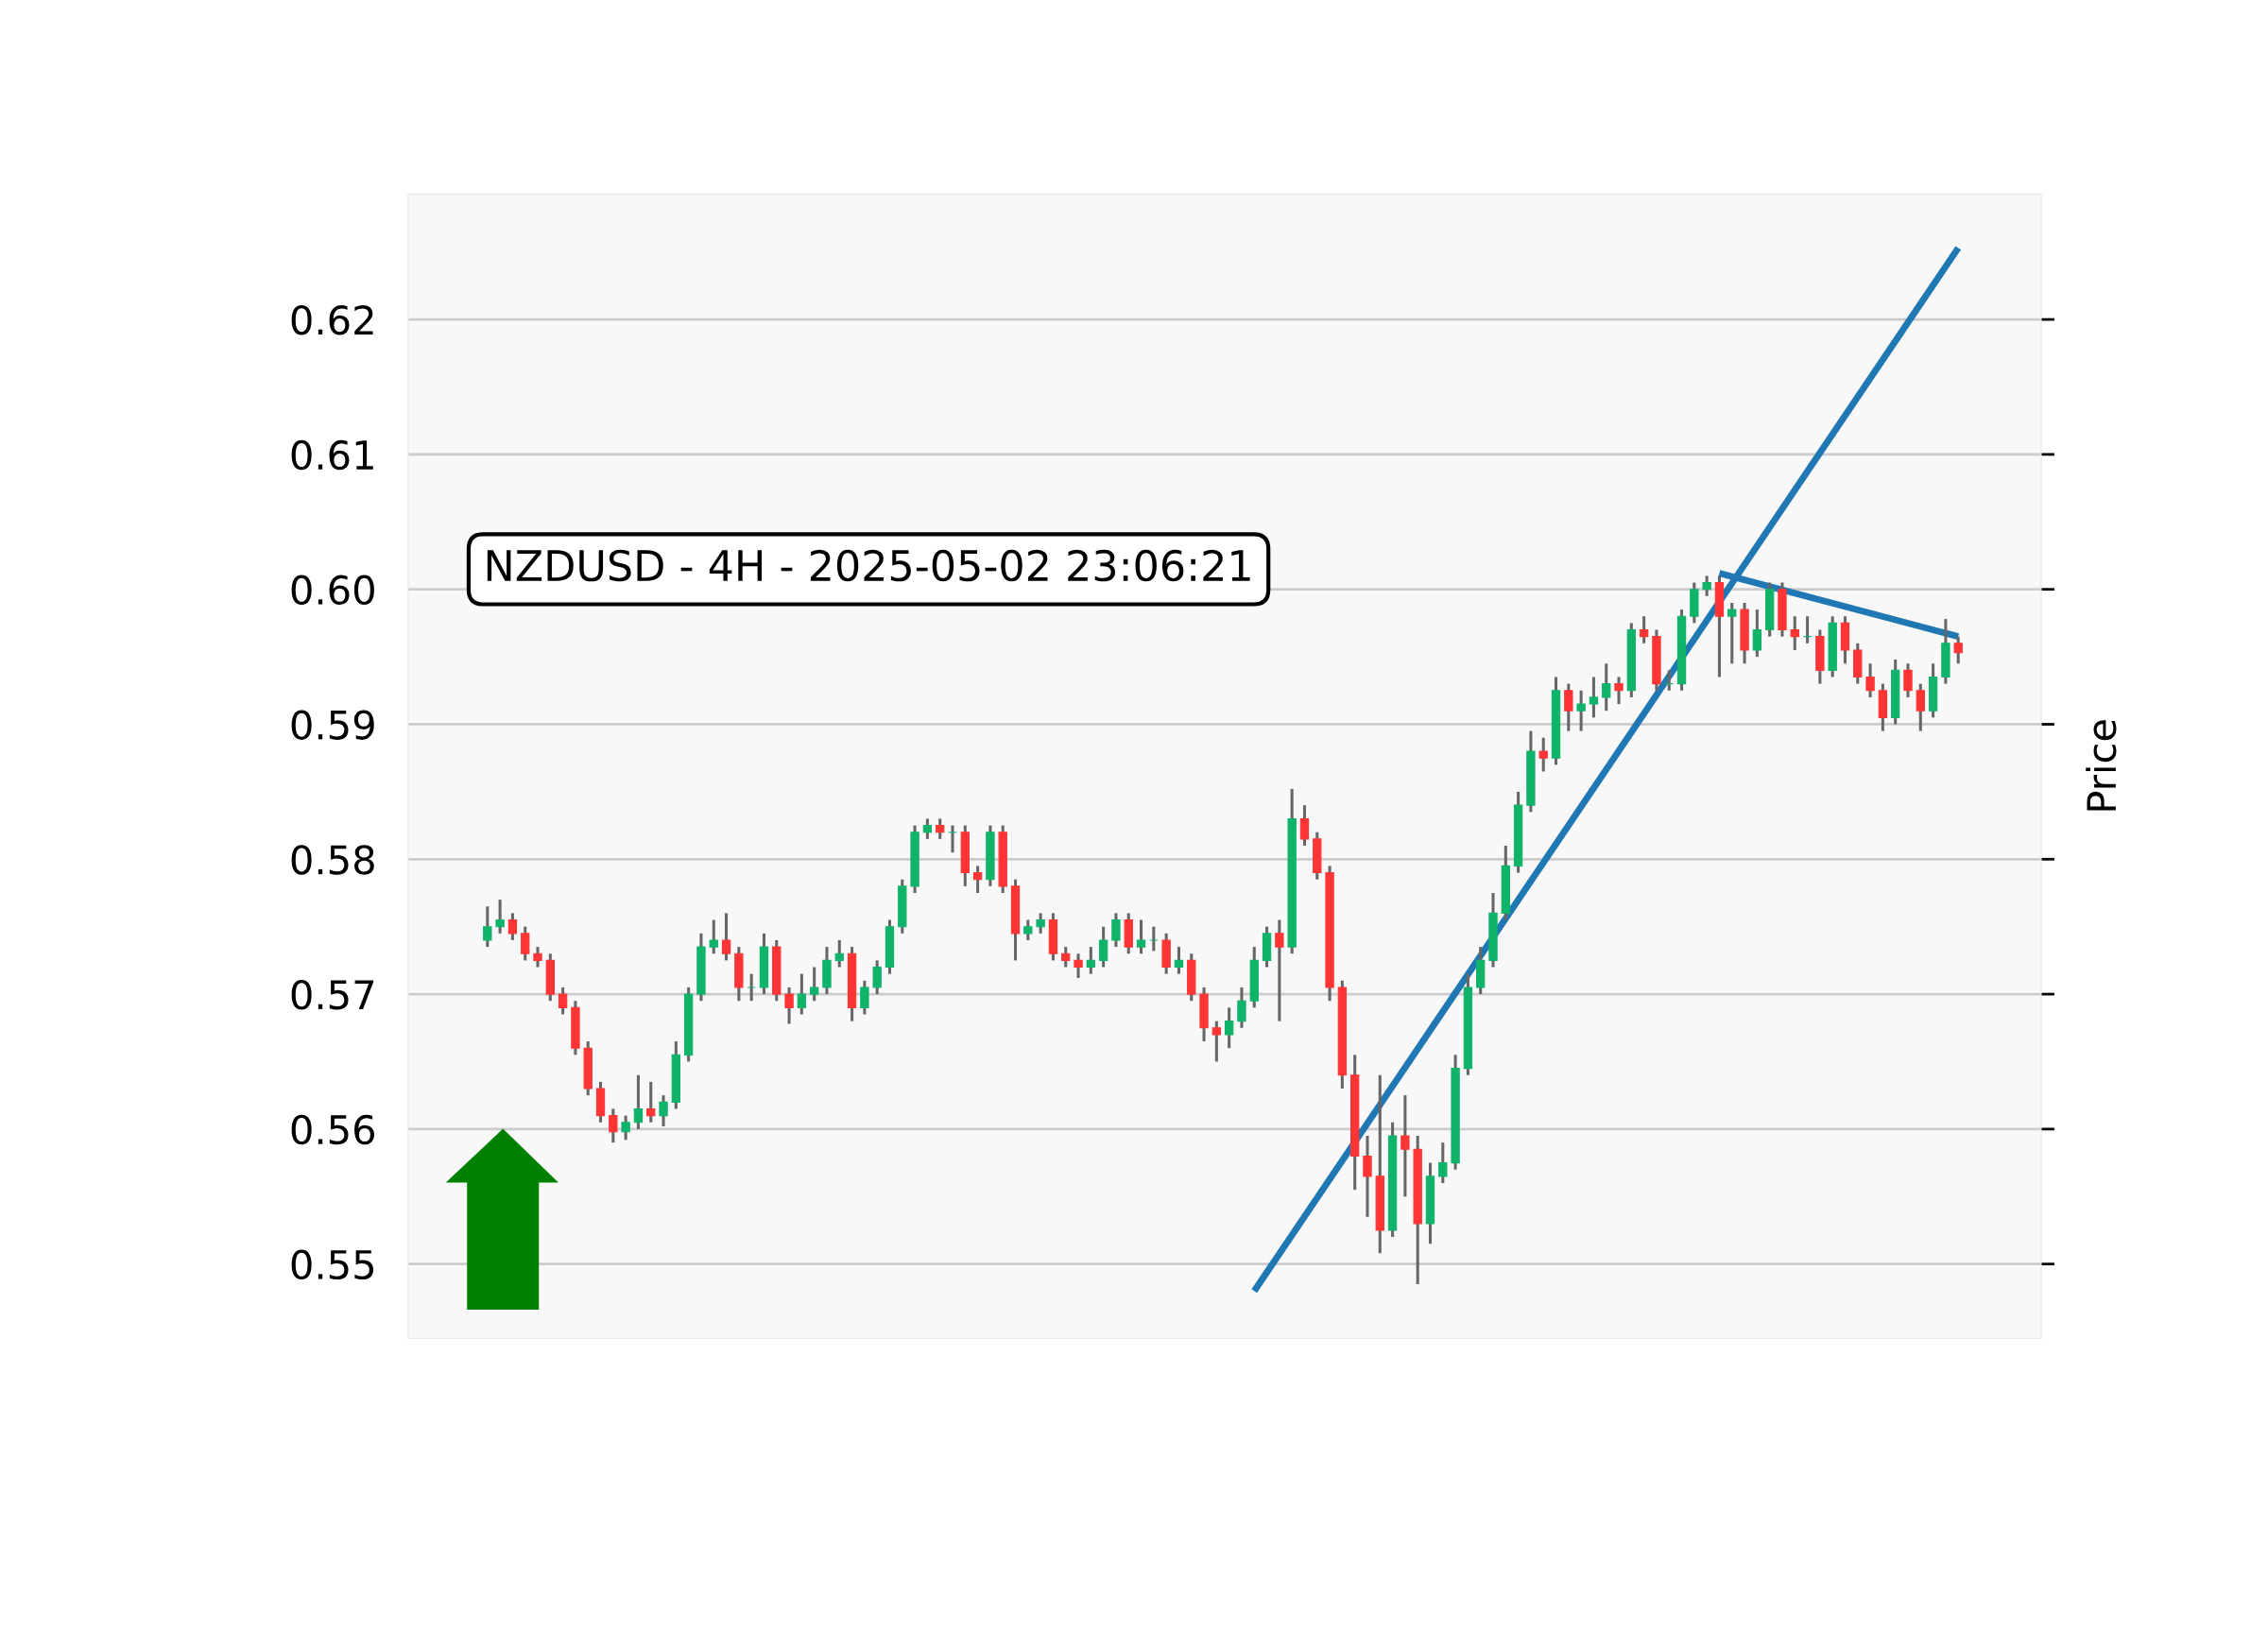 Image resolution: width=2268 pixels, height=1630 pixels. Describe the element at coordinates (332, 995) in the screenshot. I see `y-tick-label: 0.57` at that location.